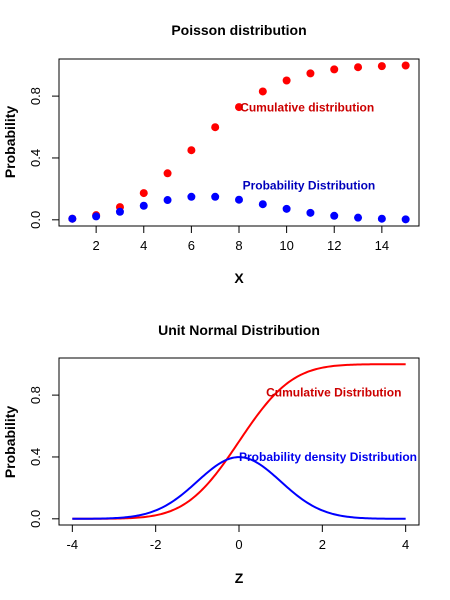 Image resolution: width=450 pixels, height=600 pixels. What do you see at coordinates (191, 245) in the screenshot?
I see `poisson-x-tick-label: 6` at bounding box center [191, 245].